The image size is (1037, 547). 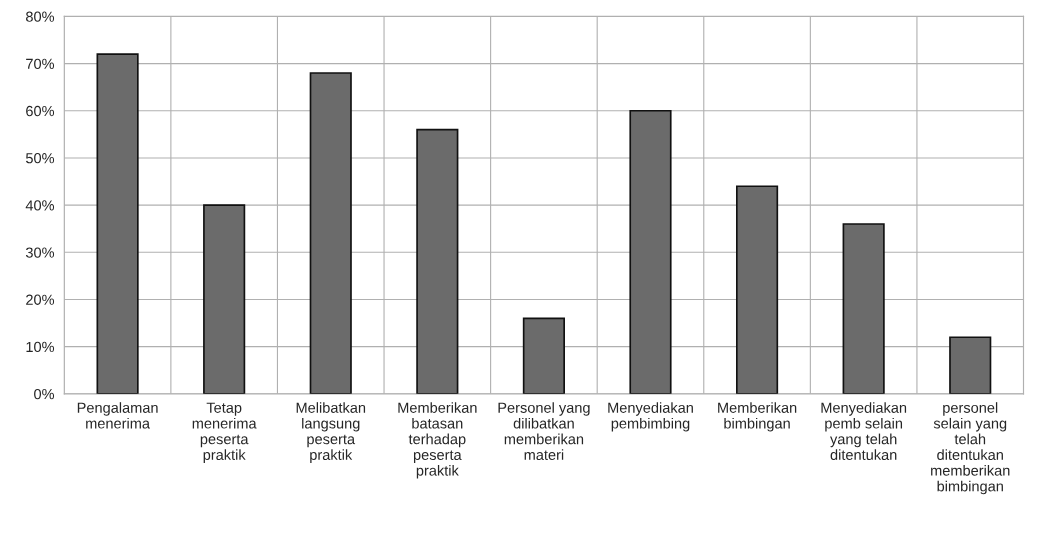 I want to click on y-tick-label: 50%, so click(x=40, y=158).